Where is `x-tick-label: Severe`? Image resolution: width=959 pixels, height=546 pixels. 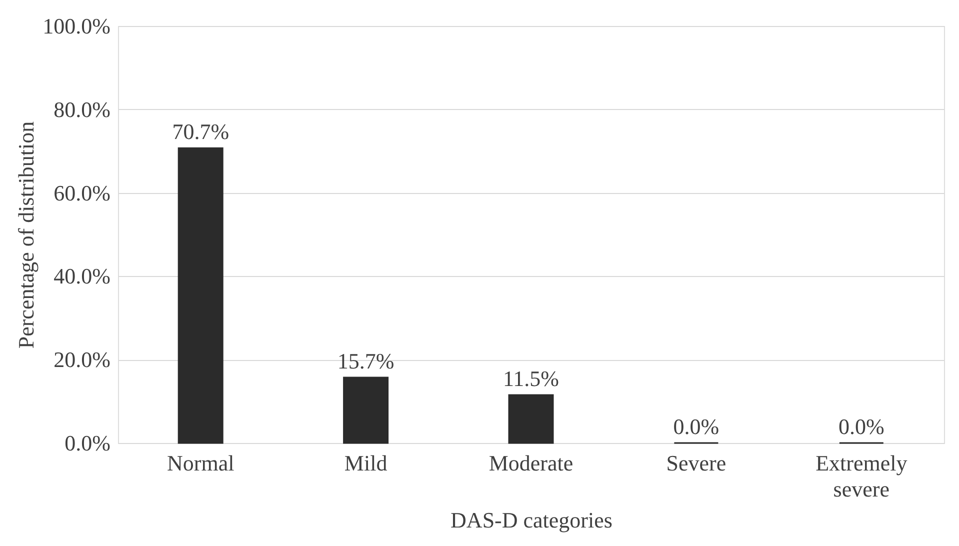
x-tick-label: Severe is located at coordinates (696, 463).